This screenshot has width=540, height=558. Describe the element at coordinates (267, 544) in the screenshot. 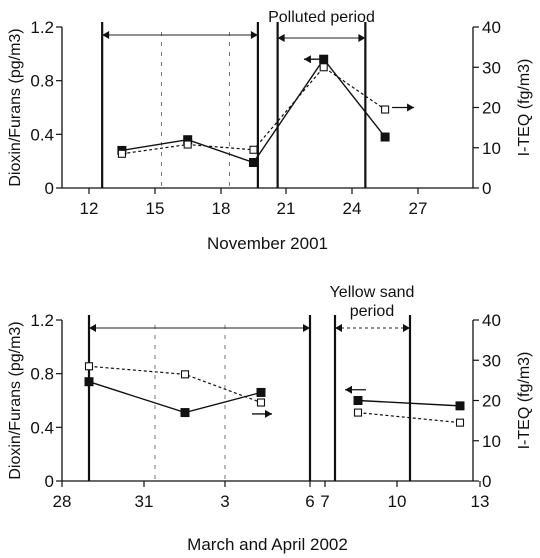

I see `x-axis-title: March and April 2002` at that location.